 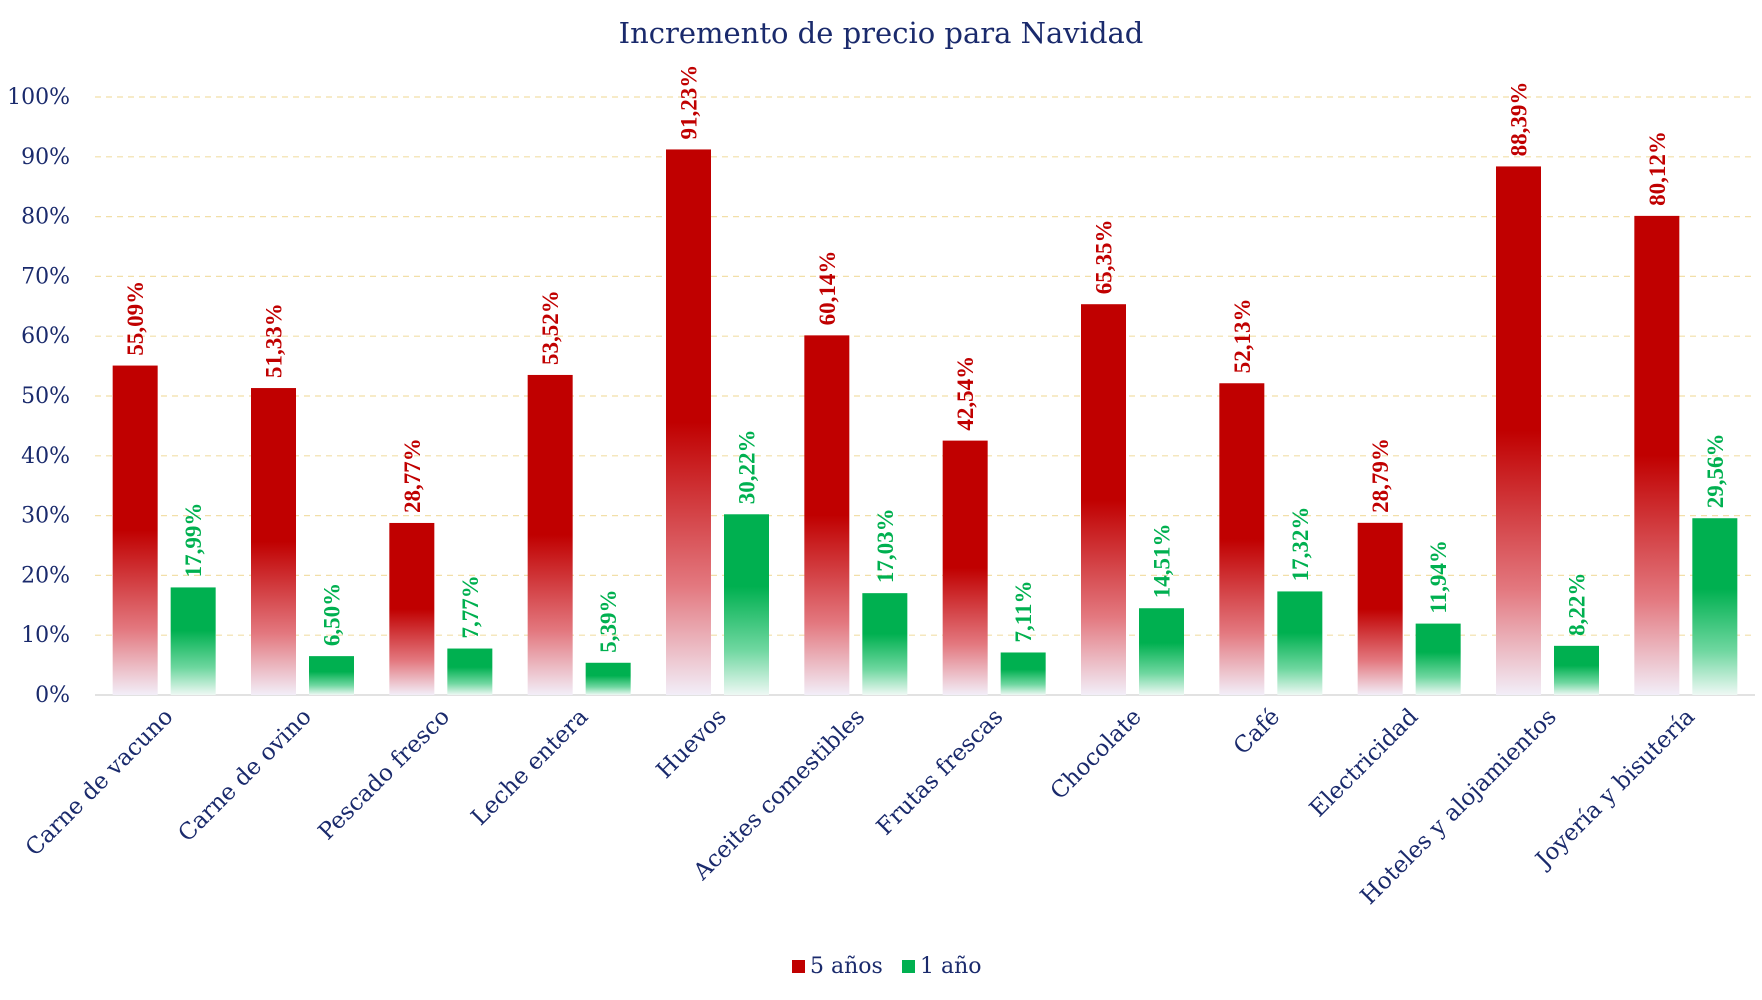 What do you see at coordinates (412, 475) in the screenshot?
I see `data-label: 28,77%` at bounding box center [412, 475].